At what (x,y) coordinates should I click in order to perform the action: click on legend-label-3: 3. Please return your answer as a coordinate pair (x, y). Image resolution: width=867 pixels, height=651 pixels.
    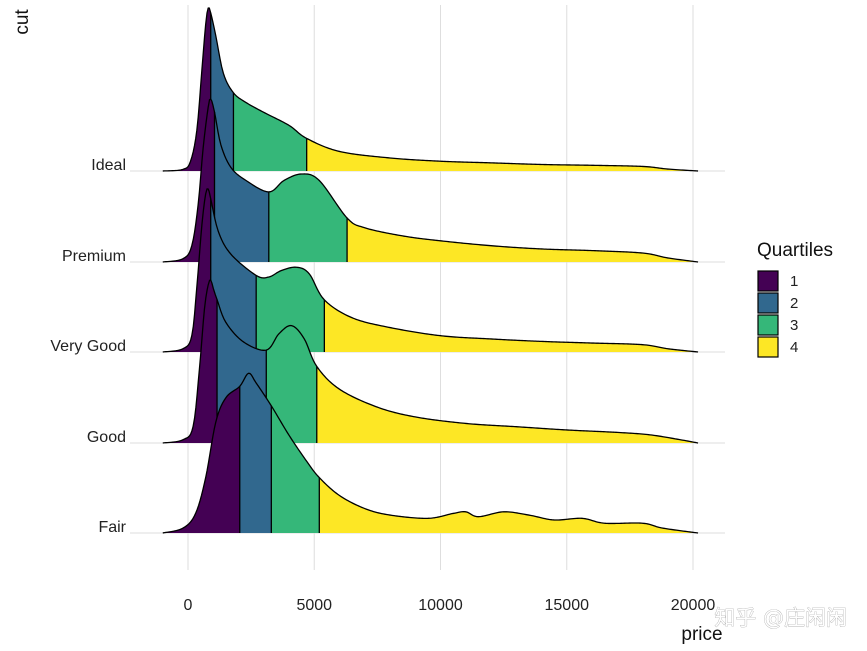
    Looking at the image, I should click on (794, 325).